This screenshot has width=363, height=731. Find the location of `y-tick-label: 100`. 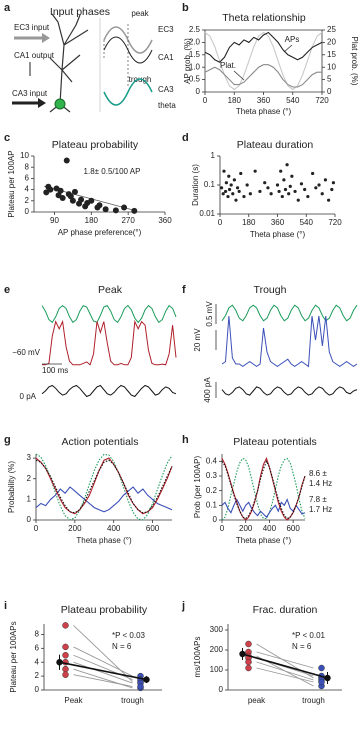

y-tick-label: 100 is located at coordinates (217, 669).